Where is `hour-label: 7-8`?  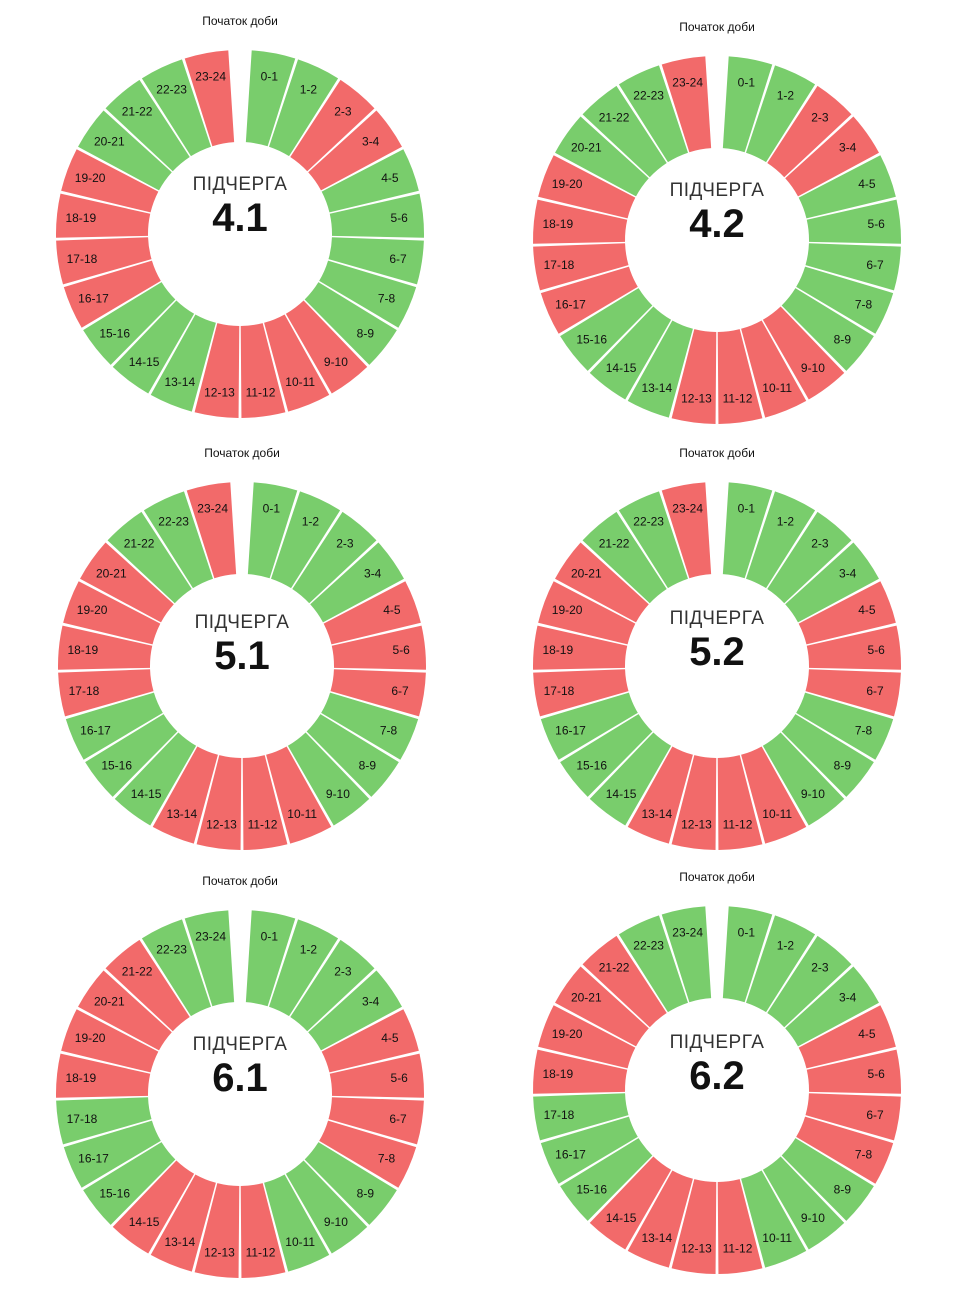 hour-label: 7-8 is located at coordinates (387, 298).